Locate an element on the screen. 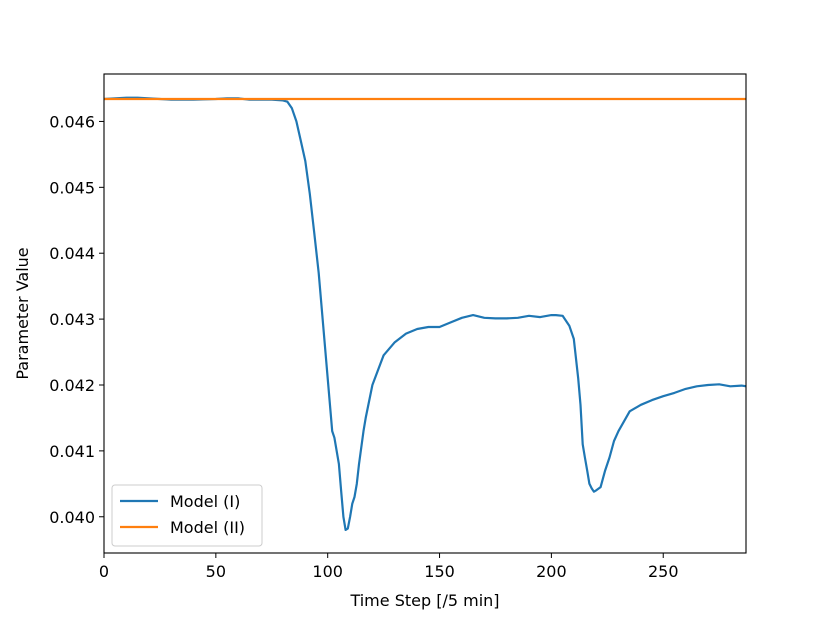 Image resolution: width=830 pixels, height=623 pixels. legend-items: Model (I) Model (II) is located at coordinates (182, 514).